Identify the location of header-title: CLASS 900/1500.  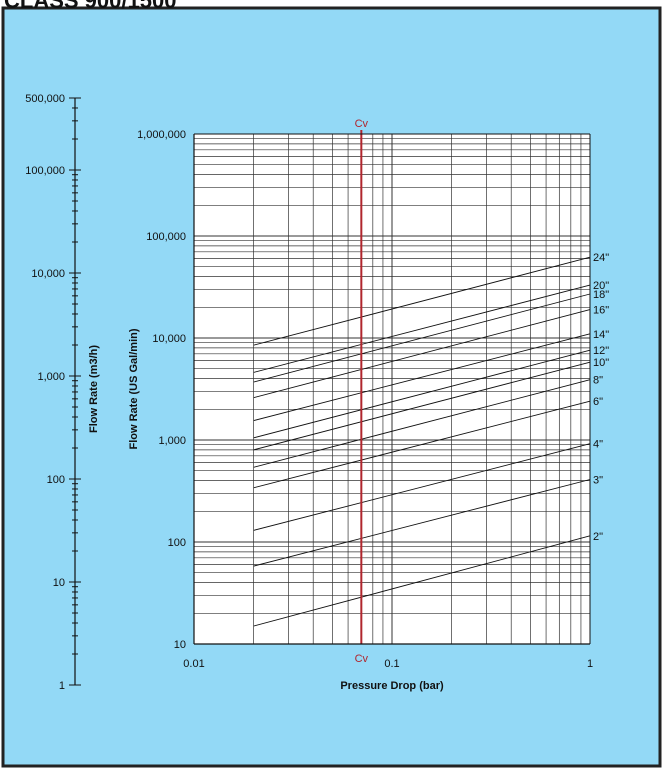
(90, 6).